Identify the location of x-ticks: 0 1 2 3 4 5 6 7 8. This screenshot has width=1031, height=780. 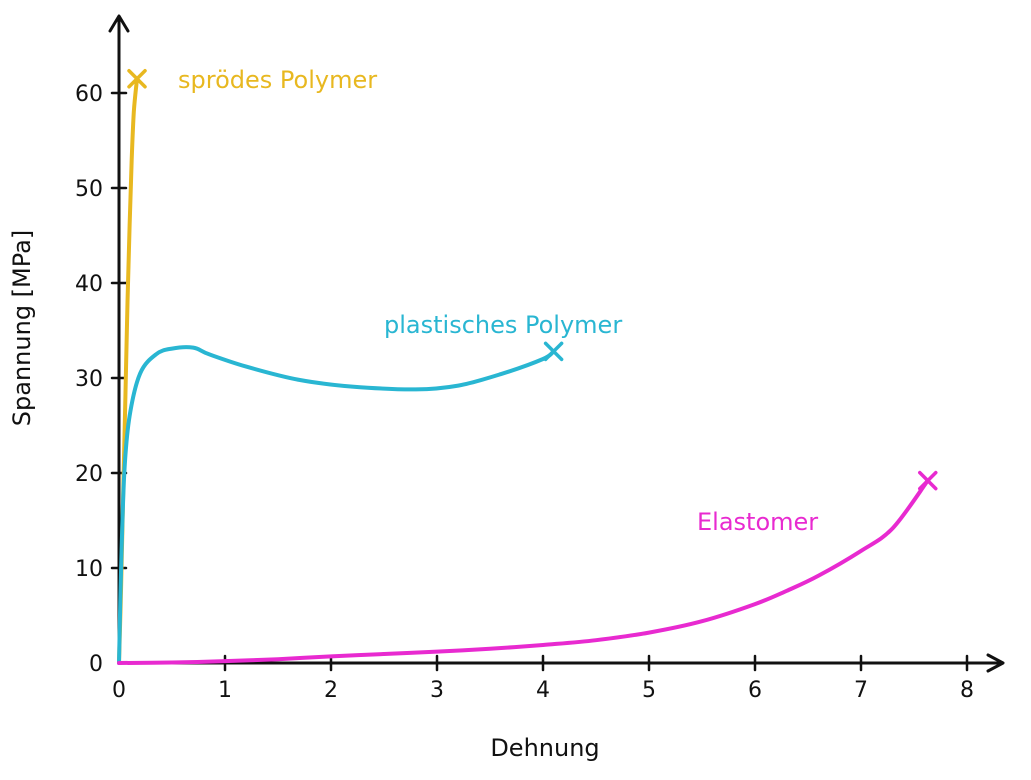
(543, 678).